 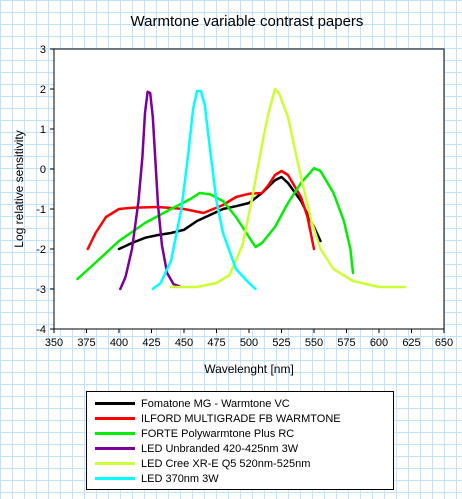 What do you see at coordinates (215, 403) in the screenshot?
I see `legend-label: Fomatone MG - Warmtone VC` at bounding box center [215, 403].